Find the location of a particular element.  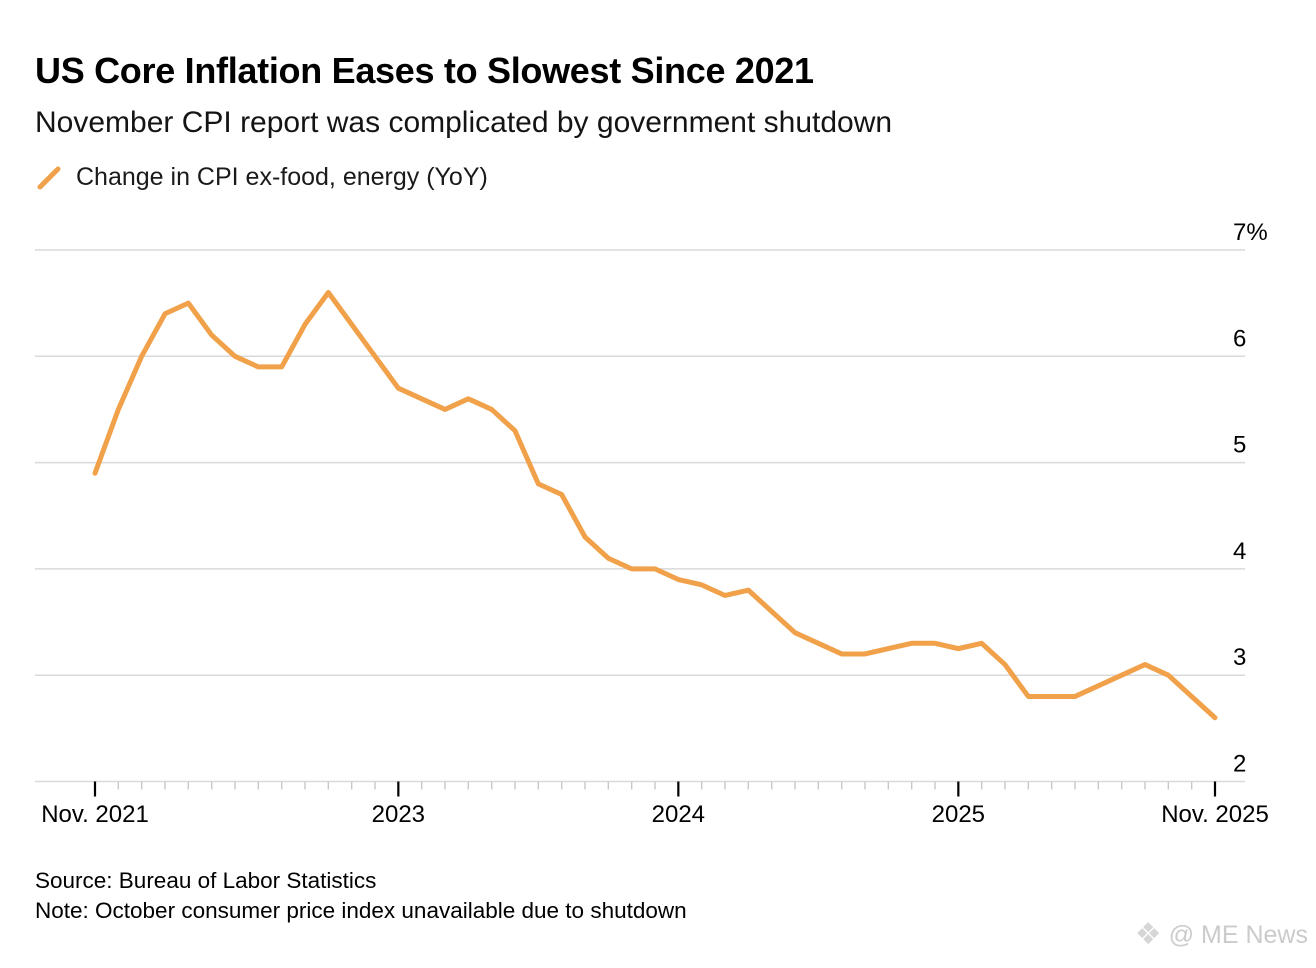

diamond-logo-icon: ❖ is located at coordinates (1148, 934).